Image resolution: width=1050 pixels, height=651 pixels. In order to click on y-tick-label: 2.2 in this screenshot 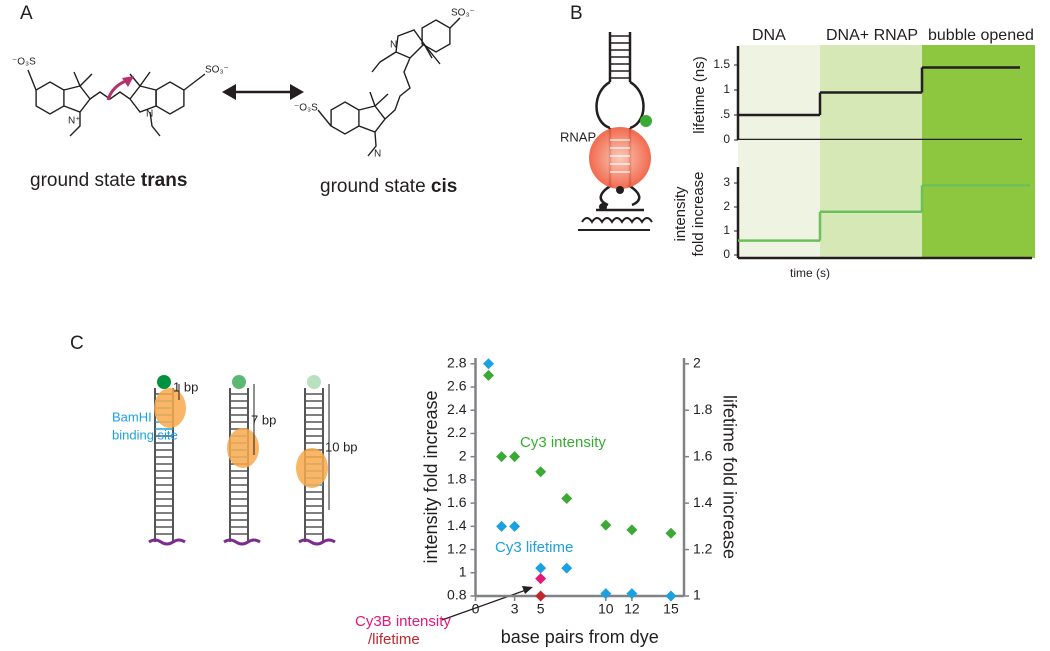, I will do `click(457, 432)`.